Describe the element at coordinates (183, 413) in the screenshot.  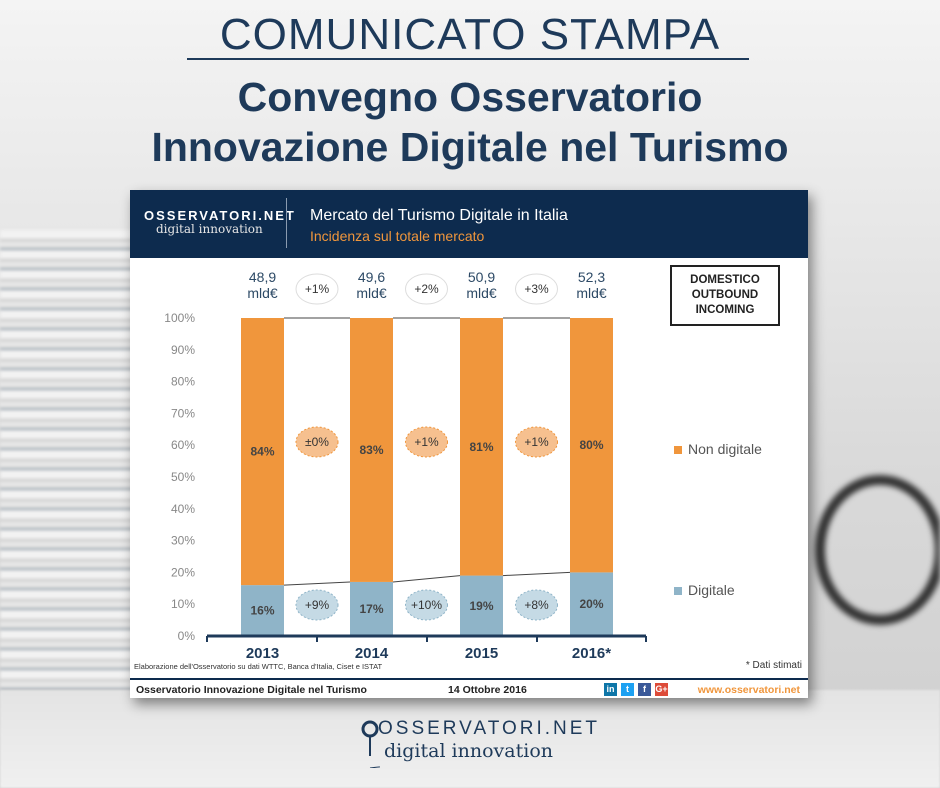
I see `y-tick-label: 70%` at that location.